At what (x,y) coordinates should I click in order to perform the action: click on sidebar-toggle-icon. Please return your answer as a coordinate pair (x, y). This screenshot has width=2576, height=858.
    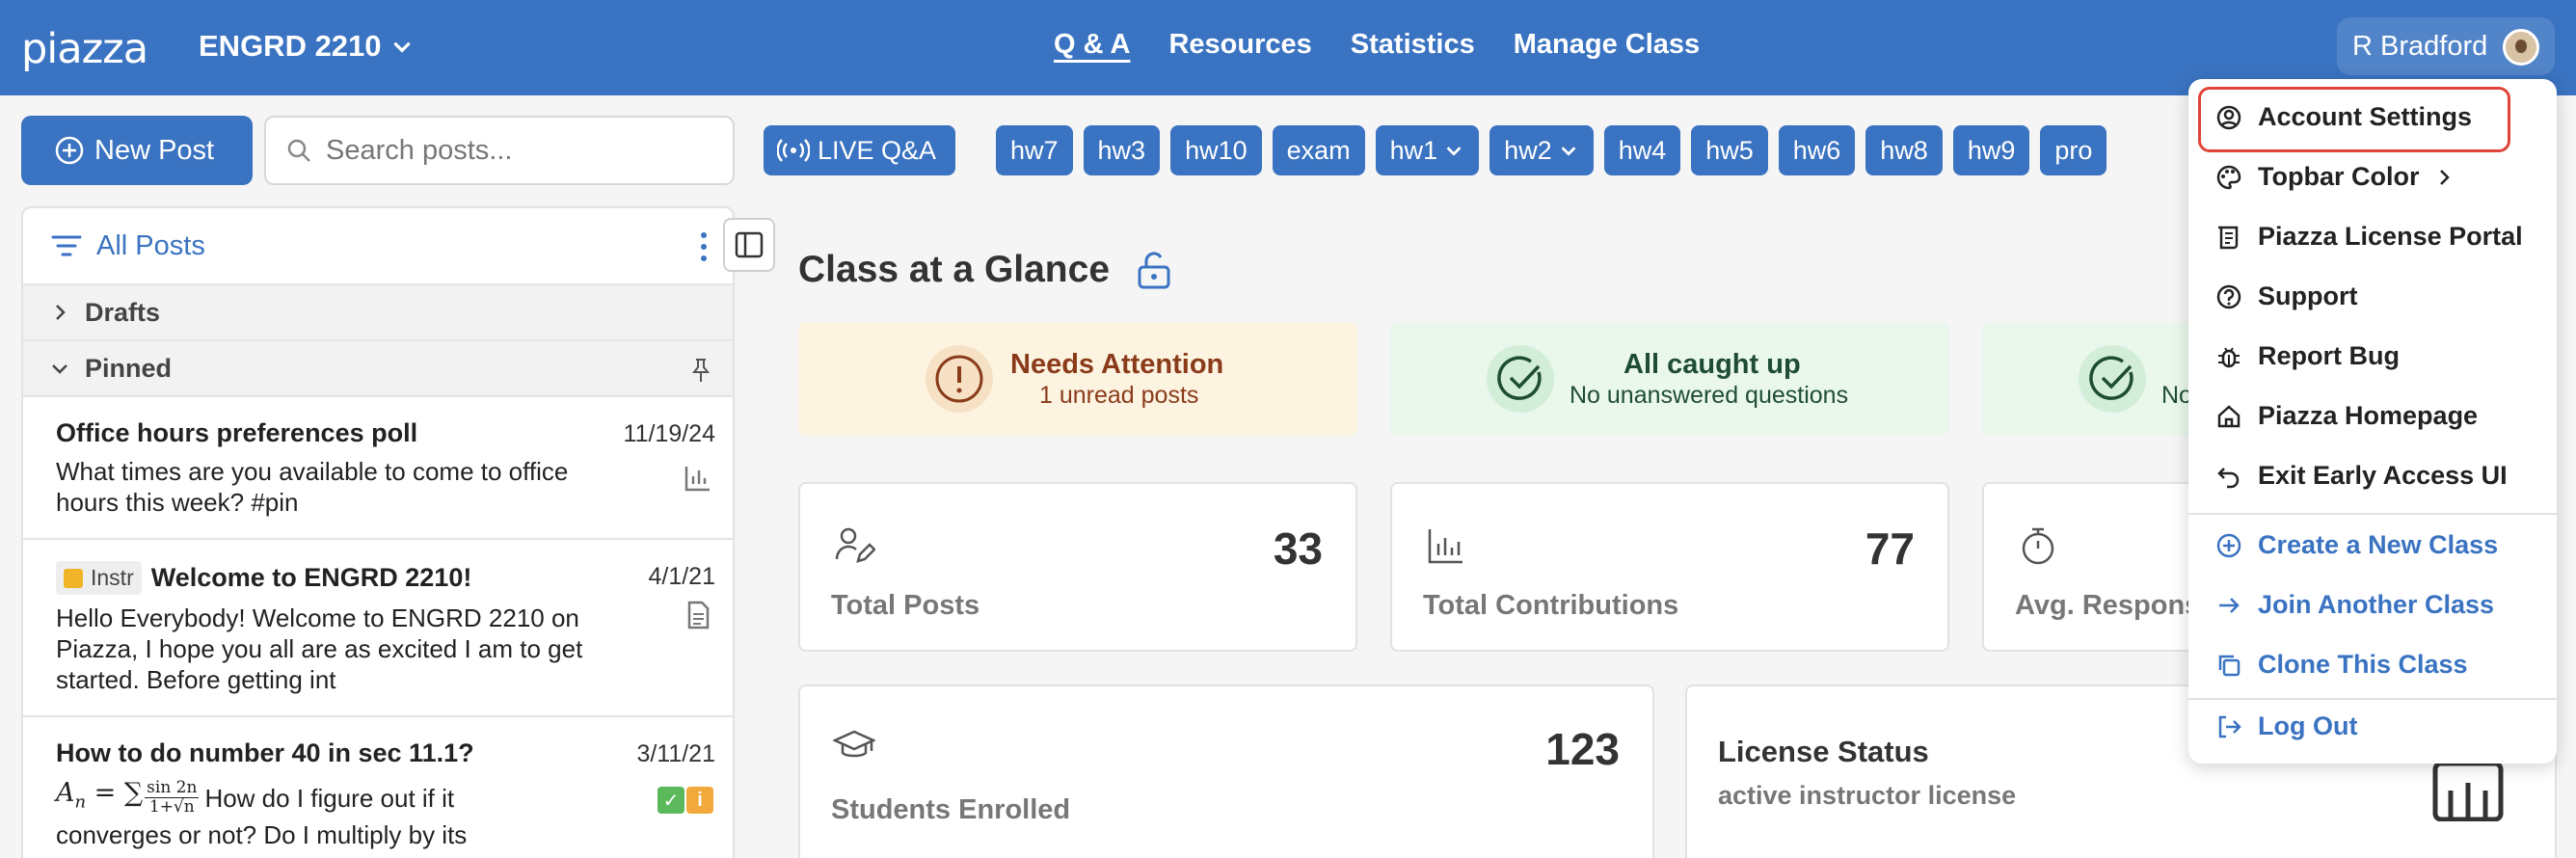
    Looking at the image, I should click on (750, 245).